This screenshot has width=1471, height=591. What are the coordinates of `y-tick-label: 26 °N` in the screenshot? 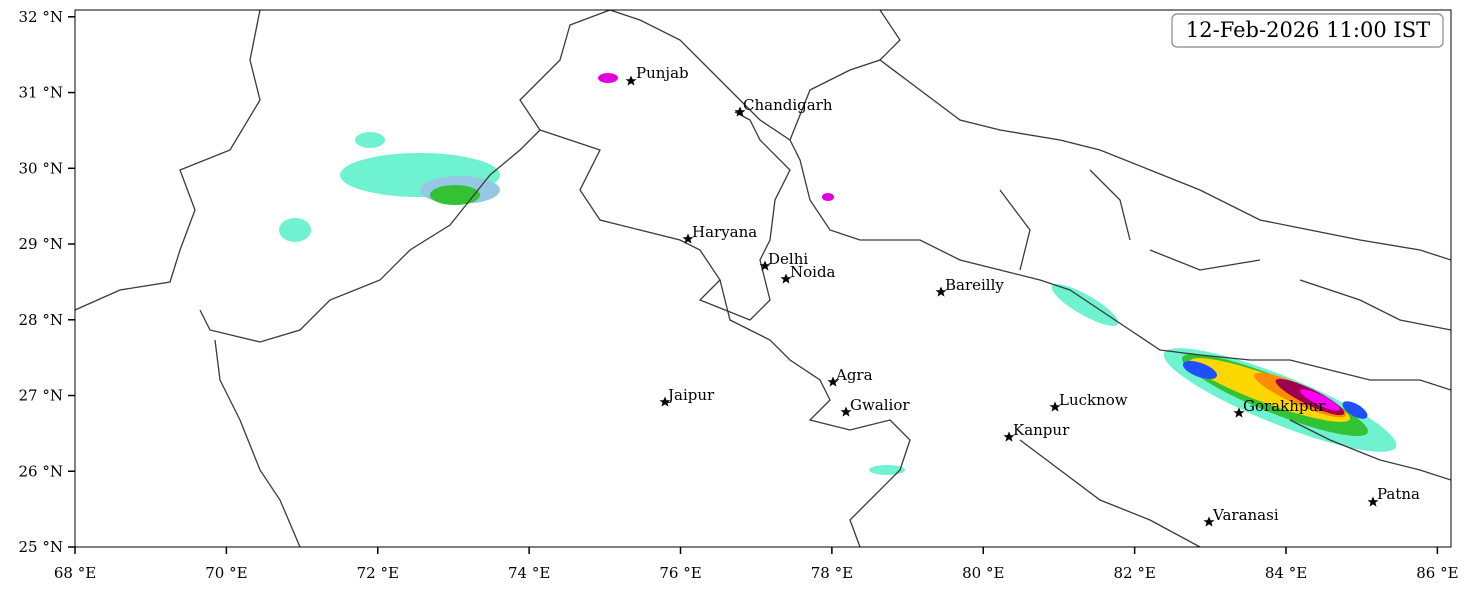 It's located at (41, 471).